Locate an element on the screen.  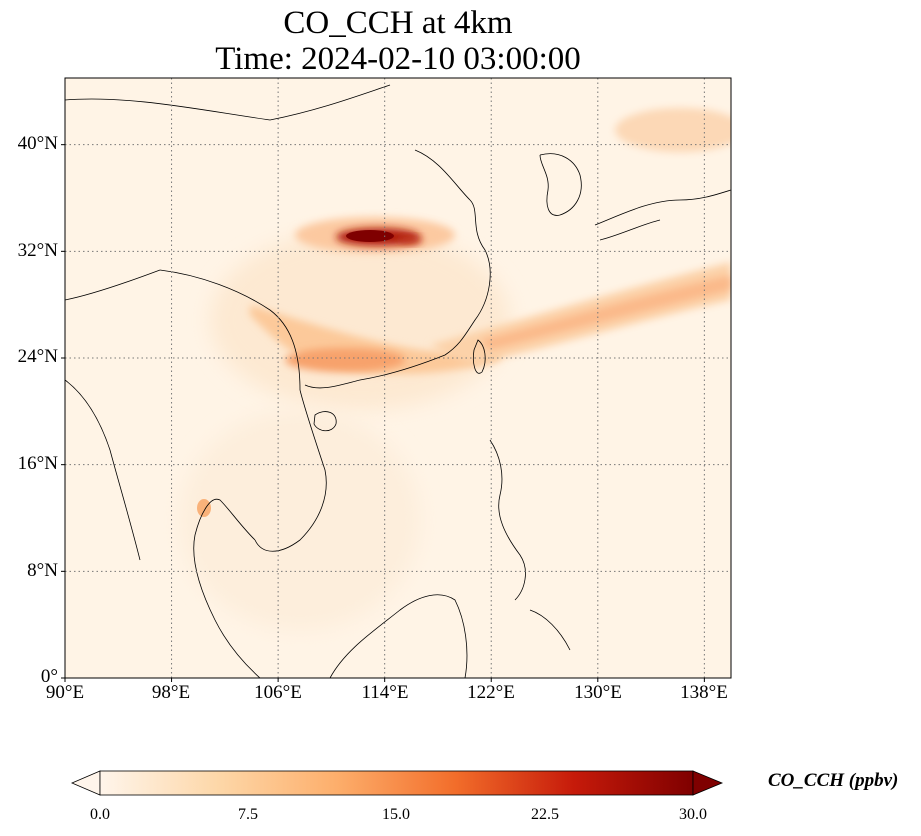
inland-border-west is located at coordinates (113, 285).